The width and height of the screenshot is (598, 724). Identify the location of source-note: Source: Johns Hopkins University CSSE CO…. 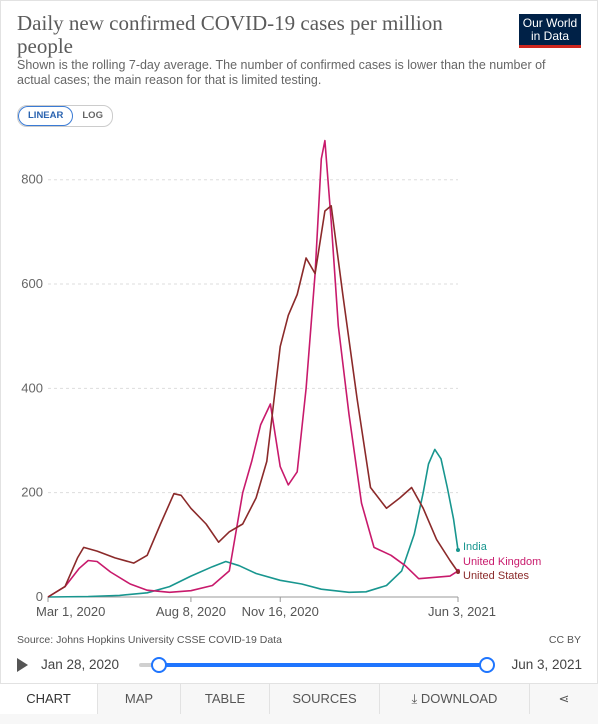
(149, 640).